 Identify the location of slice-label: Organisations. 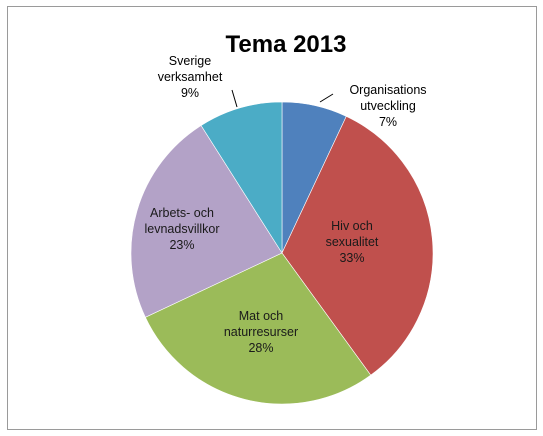
(387, 90).